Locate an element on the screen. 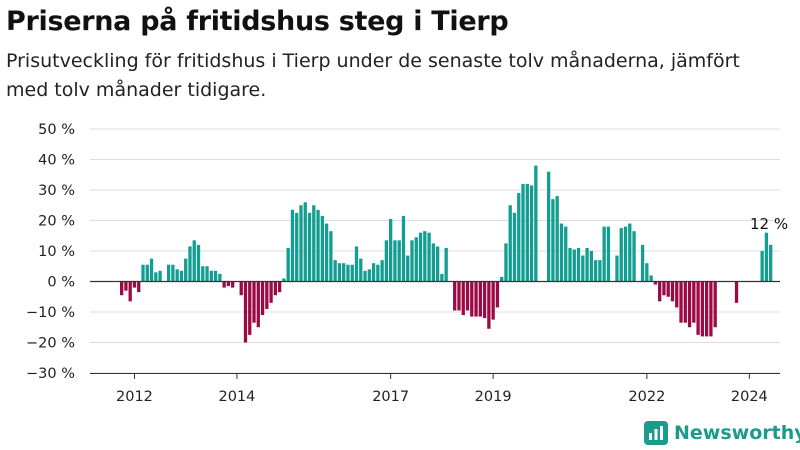 This screenshot has width=800, height=450. x-tick-label: 2012 is located at coordinates (134, 397).